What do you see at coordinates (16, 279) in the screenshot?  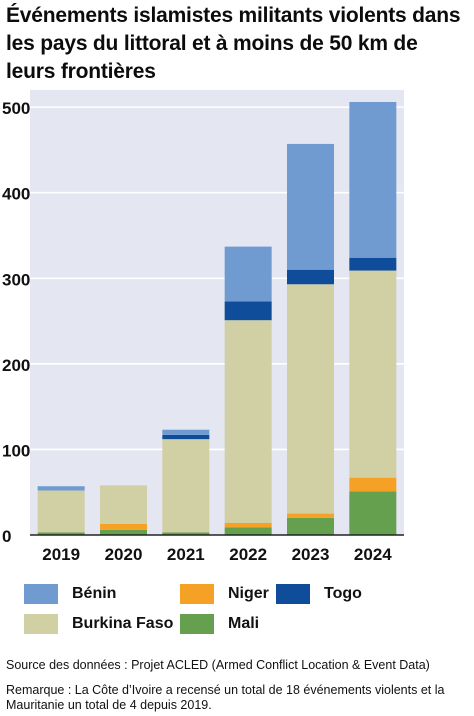 I see `y-tick-label: 300` at bounding box center [16, 279].